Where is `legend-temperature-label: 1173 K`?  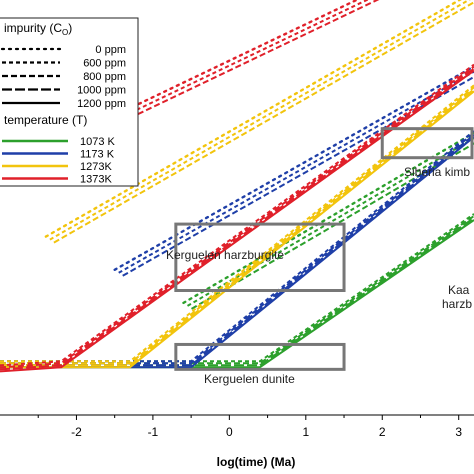 legend-temperature-label: 1173 K is located at coordinates (97, 155).